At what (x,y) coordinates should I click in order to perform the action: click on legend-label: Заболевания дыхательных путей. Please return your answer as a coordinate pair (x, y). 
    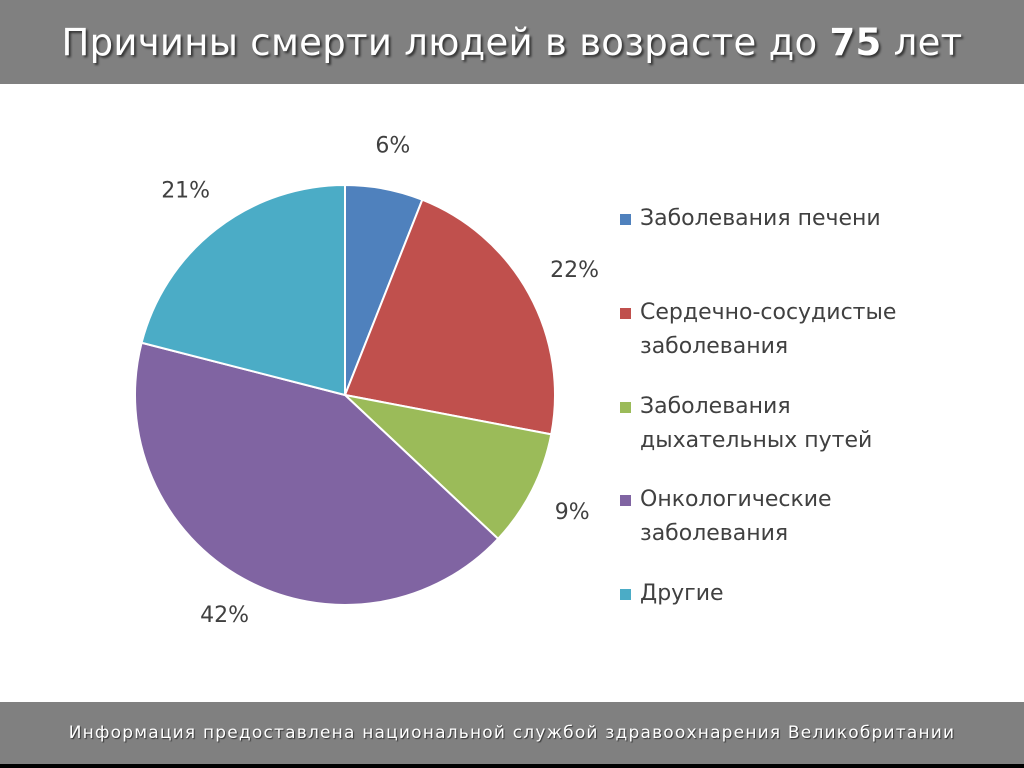
    Looking at the image, I should click on (756, 423).